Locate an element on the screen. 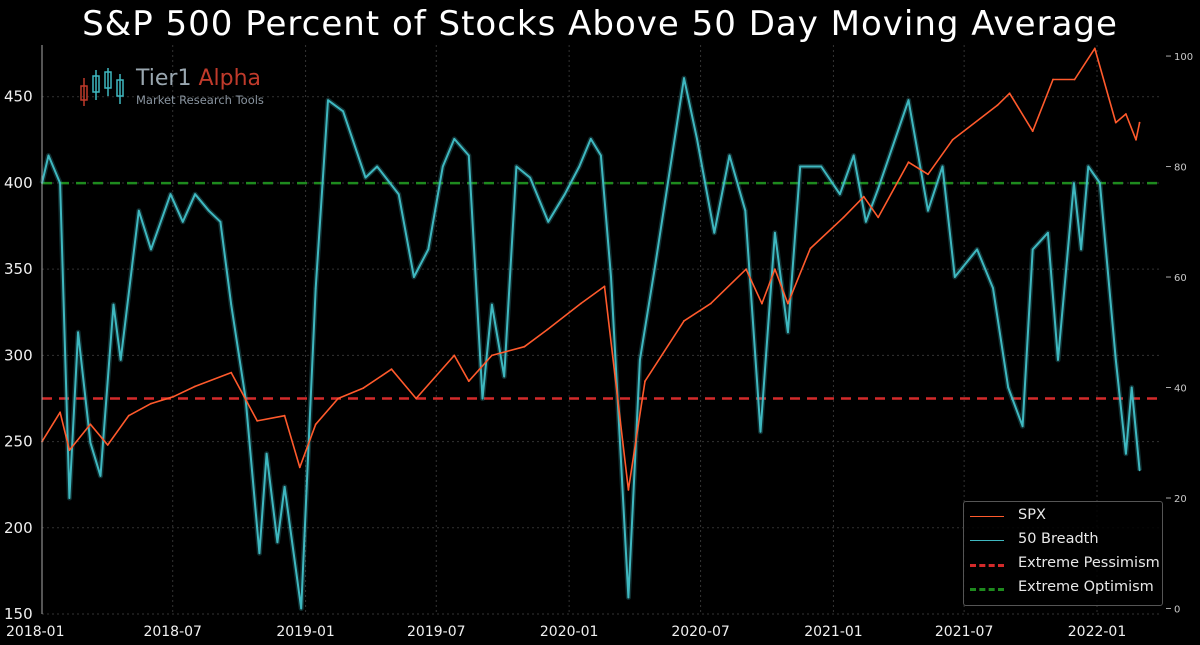 The width and height of the screenshot is (1200, 645). x-tick-label: 2021-01 is located at coordinates (833, 632).